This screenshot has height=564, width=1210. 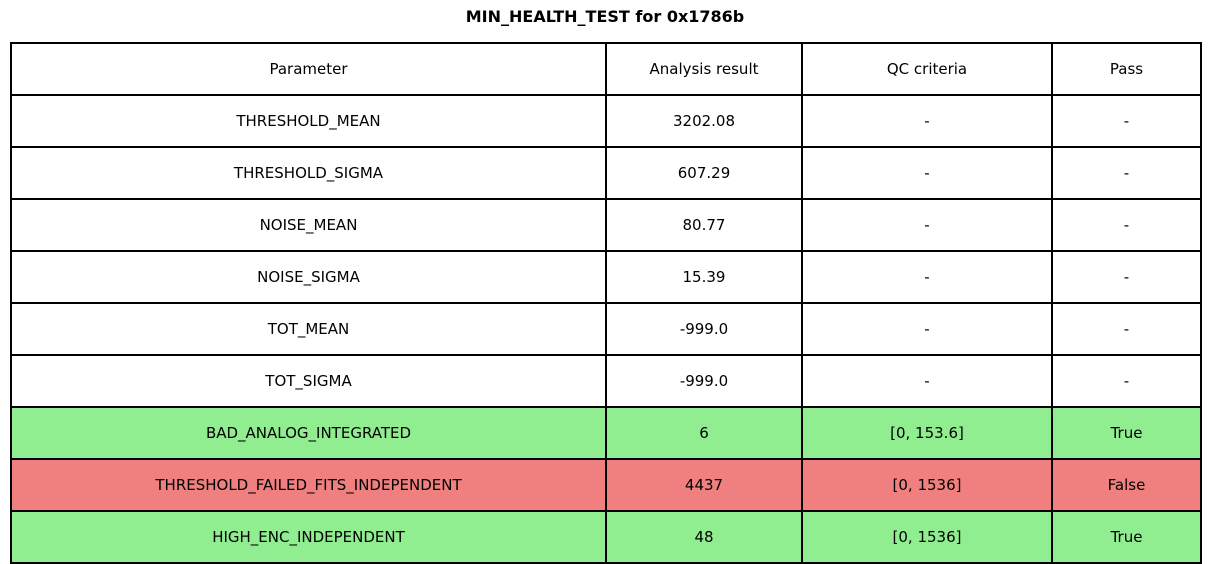 I want to click on cell-parameter: THRESHOLD_MEAN, so click(x=308, y=121).